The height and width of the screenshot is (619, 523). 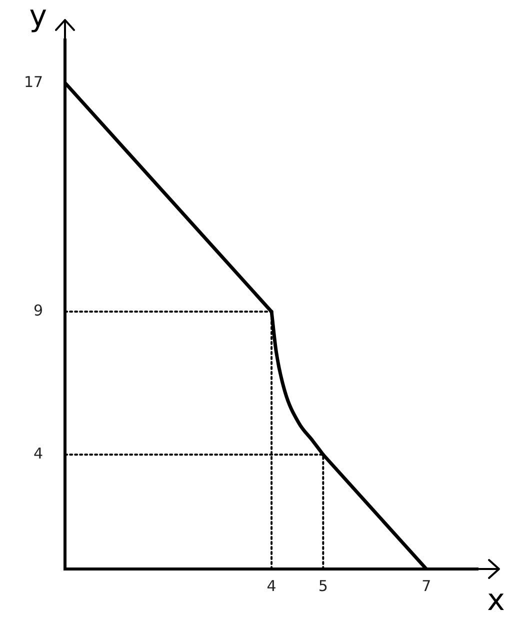 What do you see at coordinates (39, 311) in the screenshot?
I see `y-tick-label: 9` at bounding box center [39, 311].